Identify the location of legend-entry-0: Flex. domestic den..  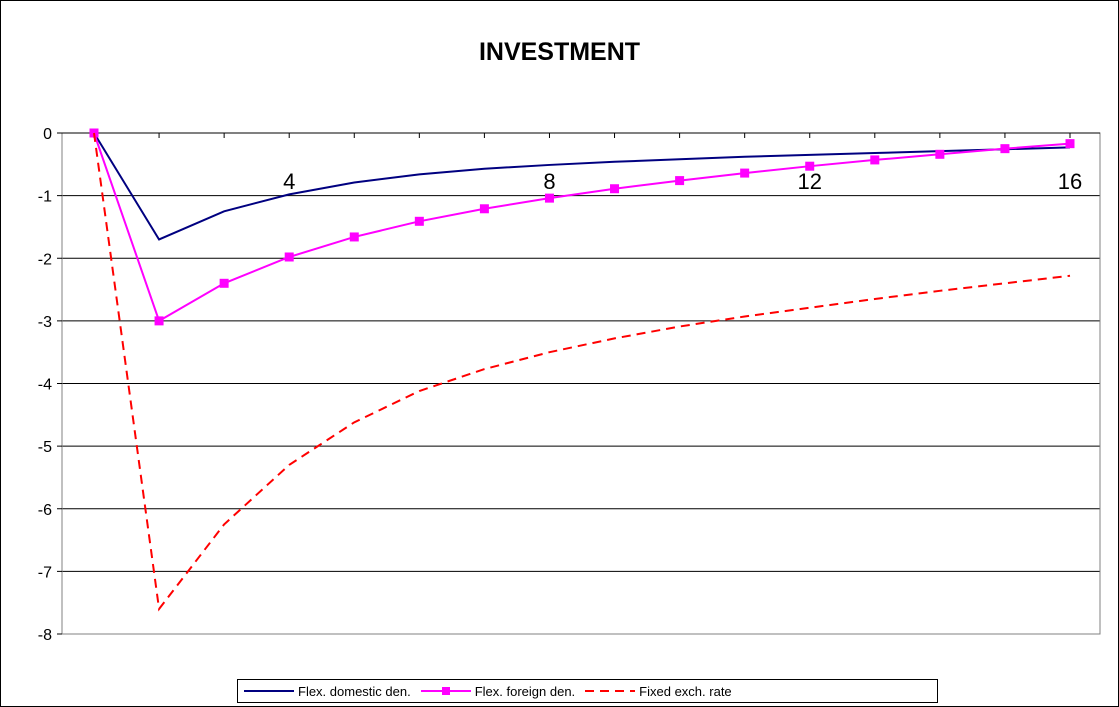
(327, 691).